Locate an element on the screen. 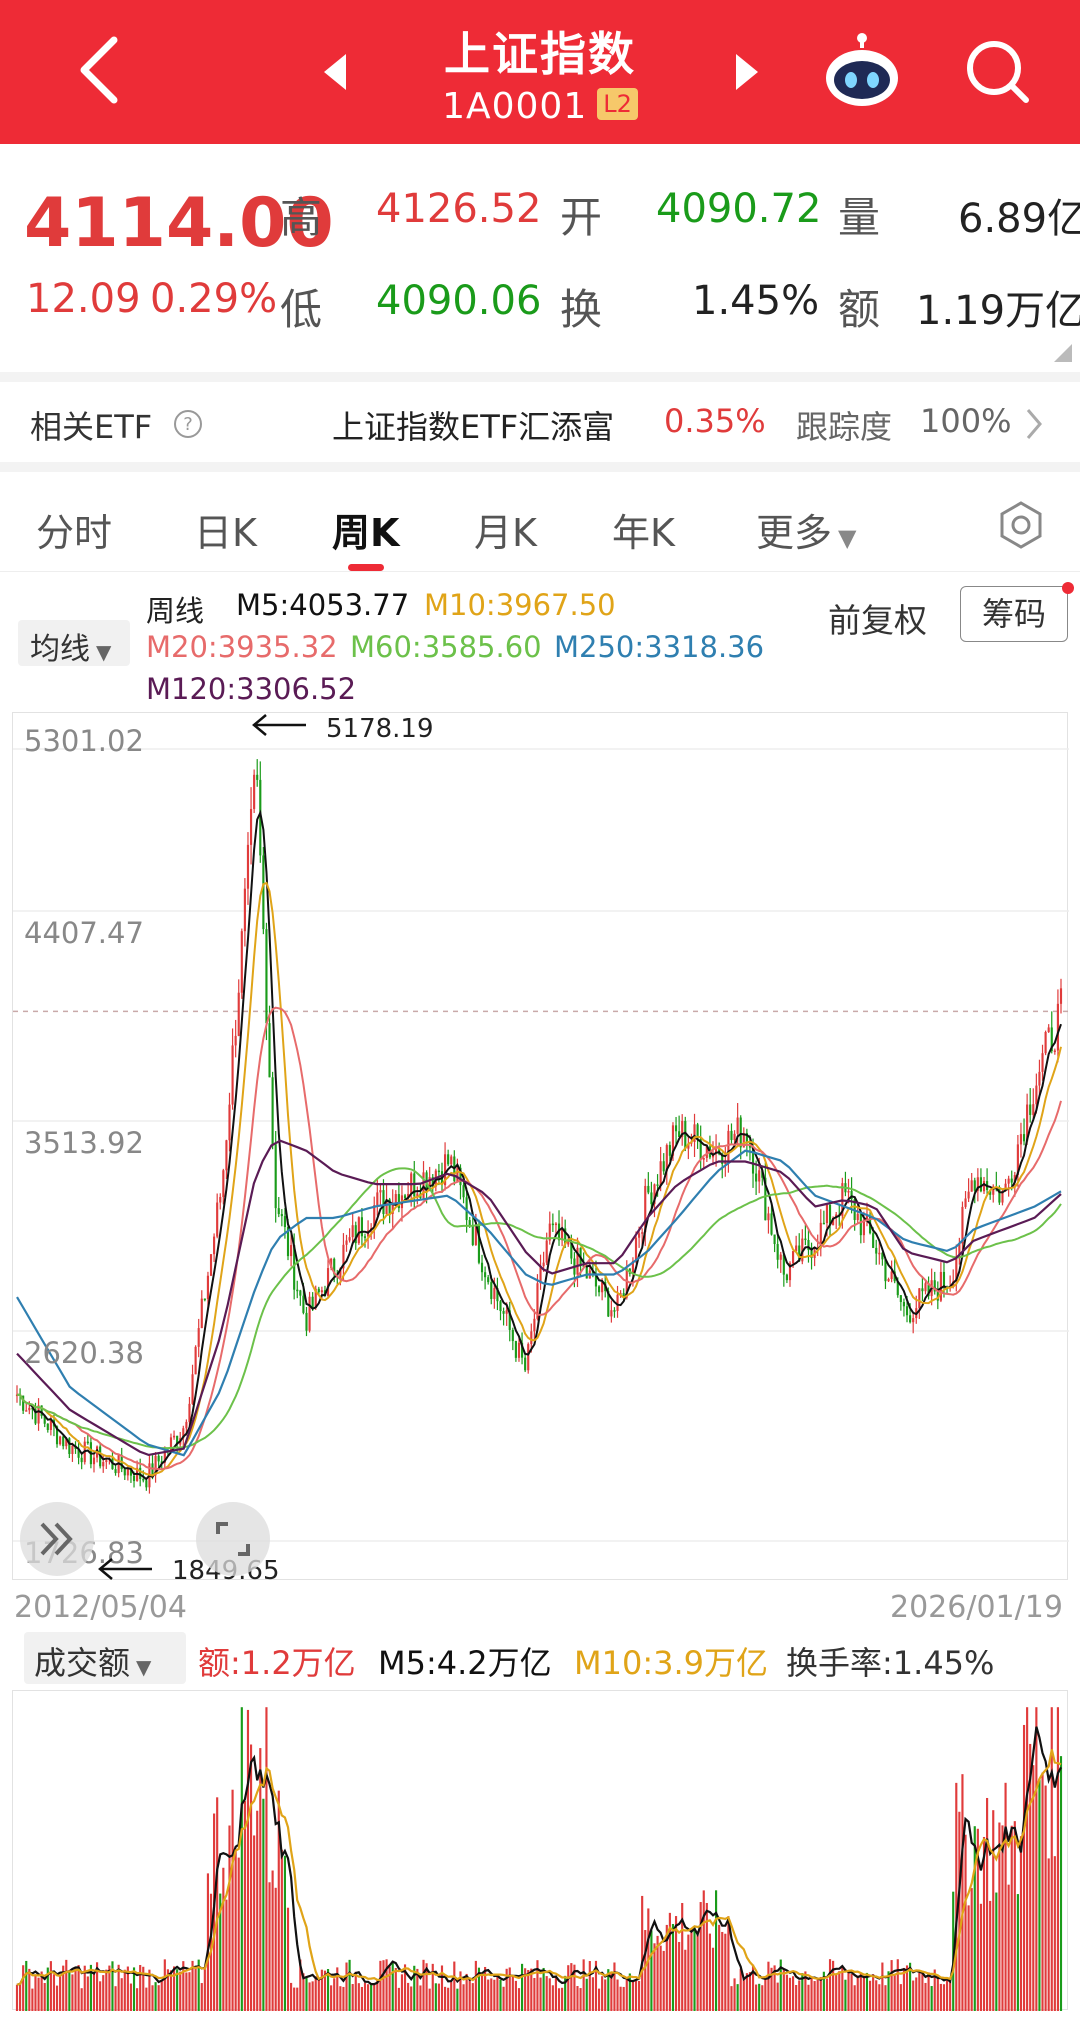 This screenshot has width=1080, height=2030. settings-hexagon-icon is located at coordinates (1021, 525).